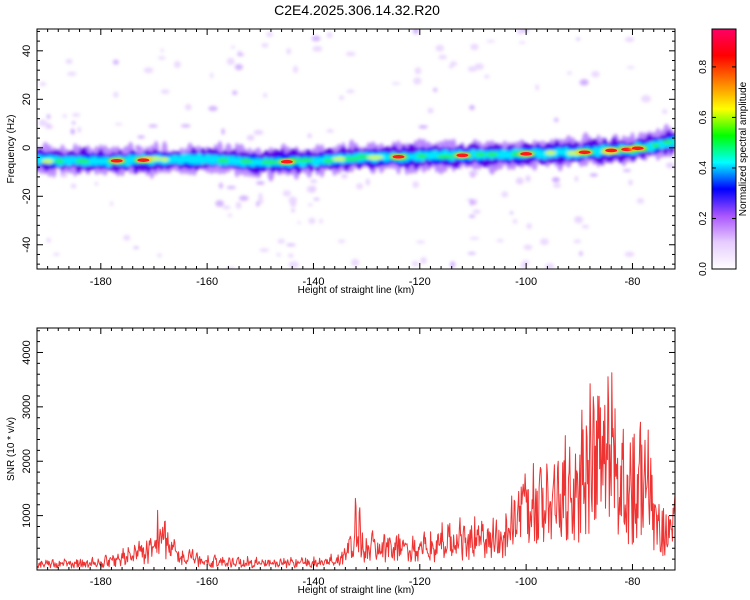 This screenshot has width=750, height=600. What do you see at coordinates (672, 141) in the screenshot?
I see `ridge-band` at bounding box center [672, 141].